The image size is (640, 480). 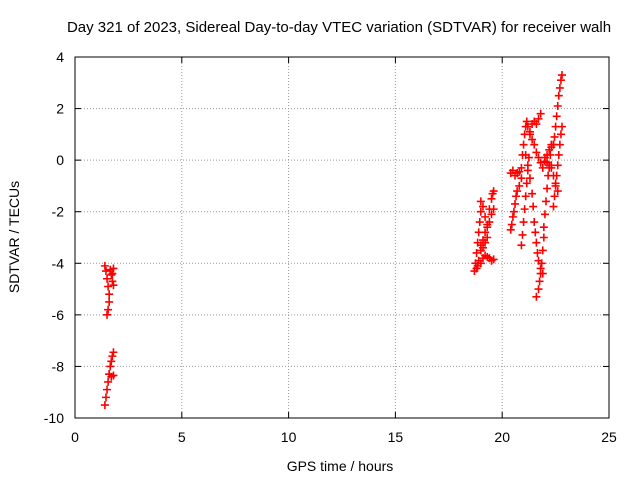 I want to click on x-axis-label: GPS time / hours, so click(x=340, y=466).